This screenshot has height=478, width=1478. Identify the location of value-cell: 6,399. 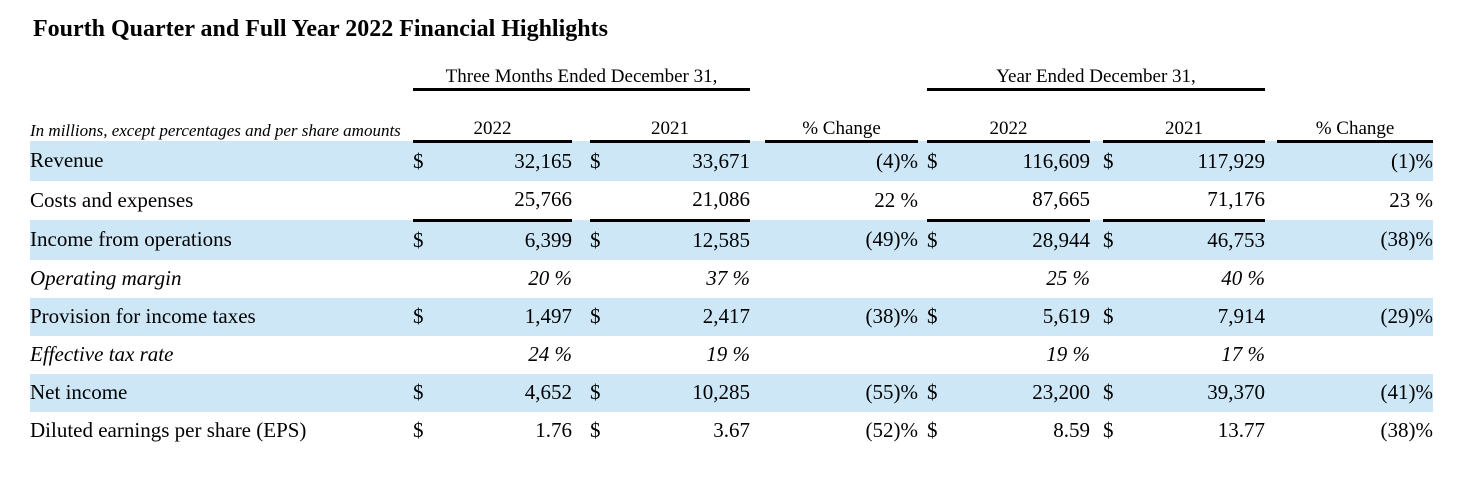
(509, 240).